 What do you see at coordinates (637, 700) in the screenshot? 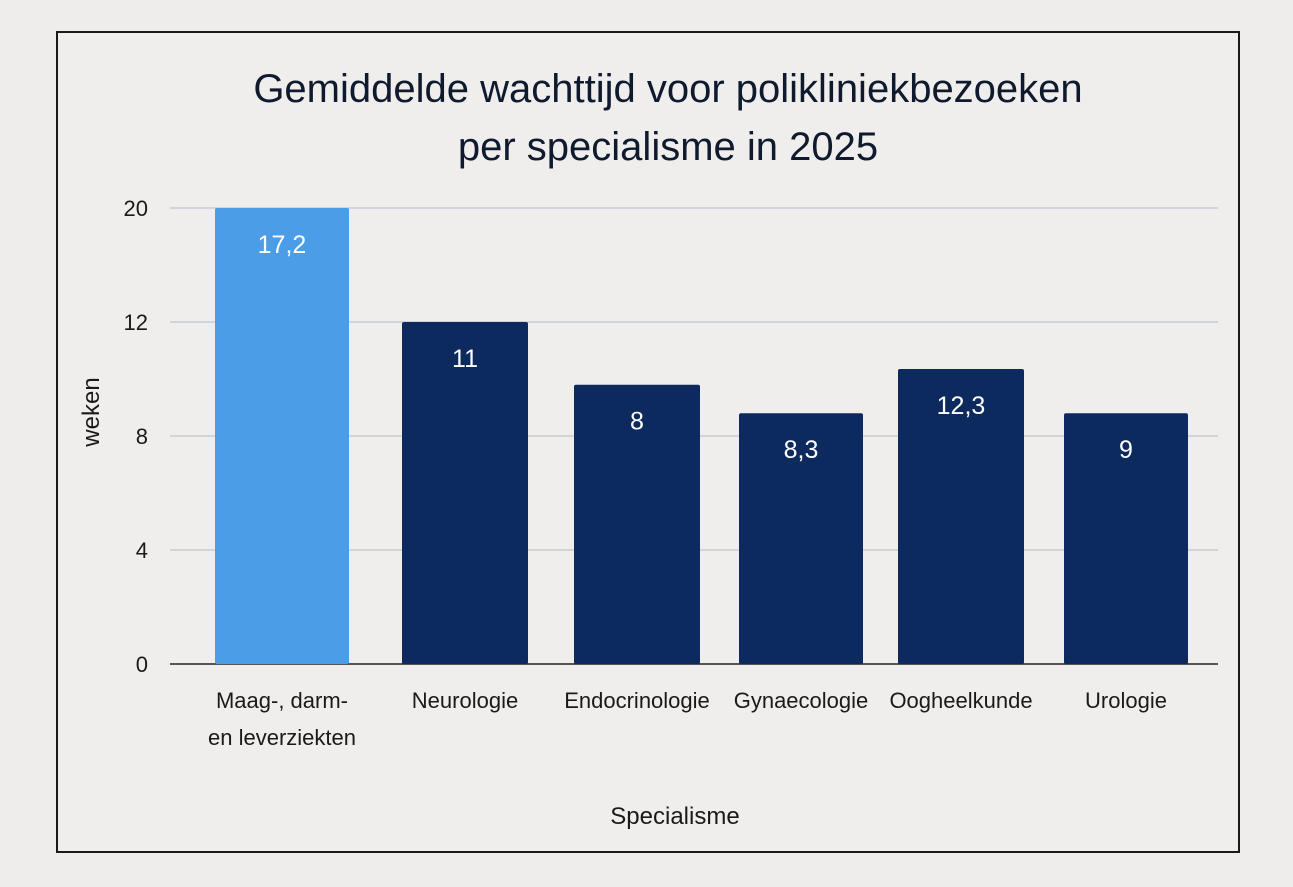
I see `x-tick-label: Endocrinologie` at bounding box center [637, 700].